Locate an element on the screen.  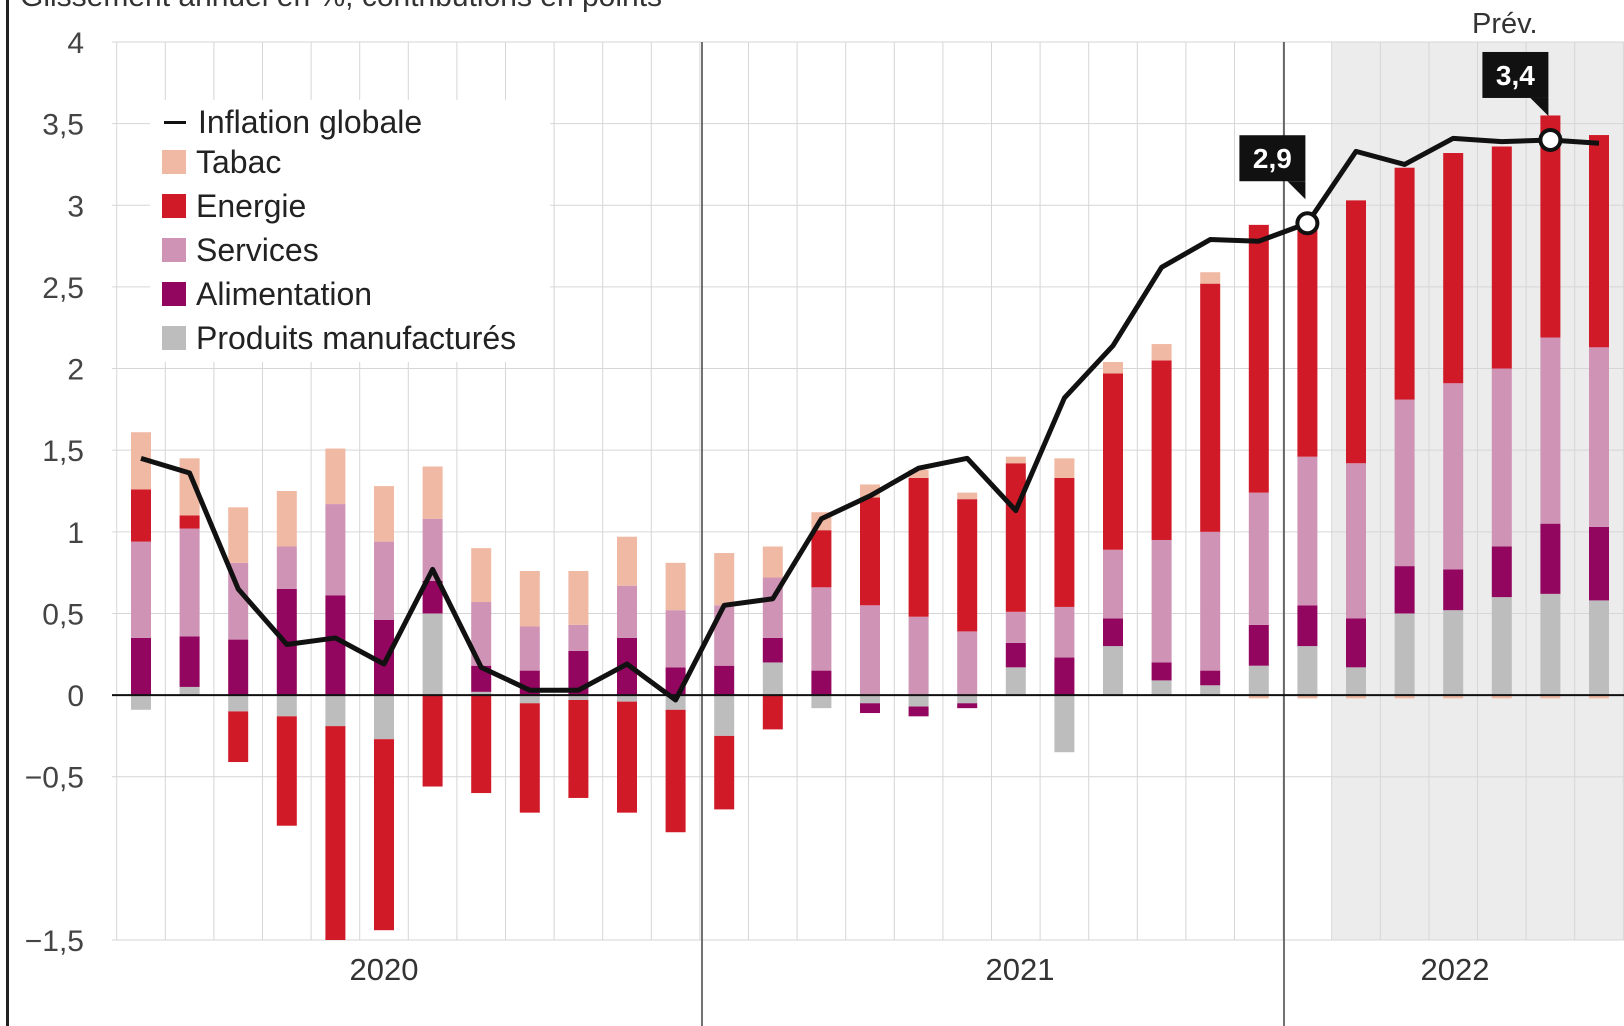
y-tick-label: 0,5 is located at coordinates (63, 614).